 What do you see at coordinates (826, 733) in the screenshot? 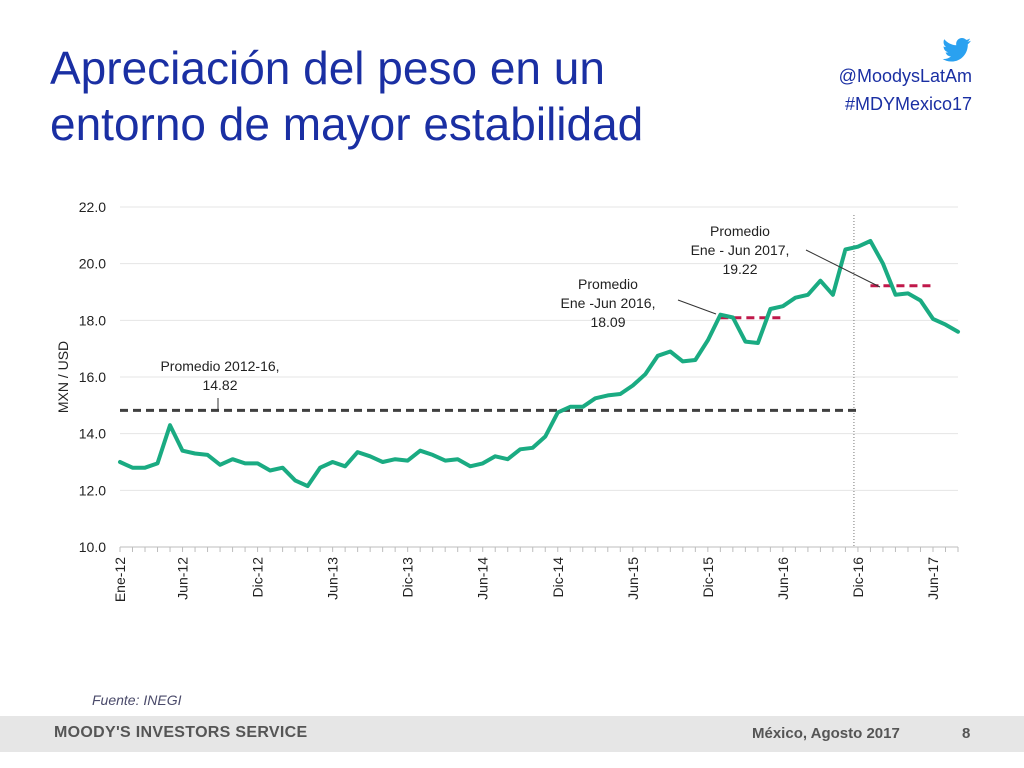
I see `footer-date: México, Agosto 2017` at bounding box center [826, 733].